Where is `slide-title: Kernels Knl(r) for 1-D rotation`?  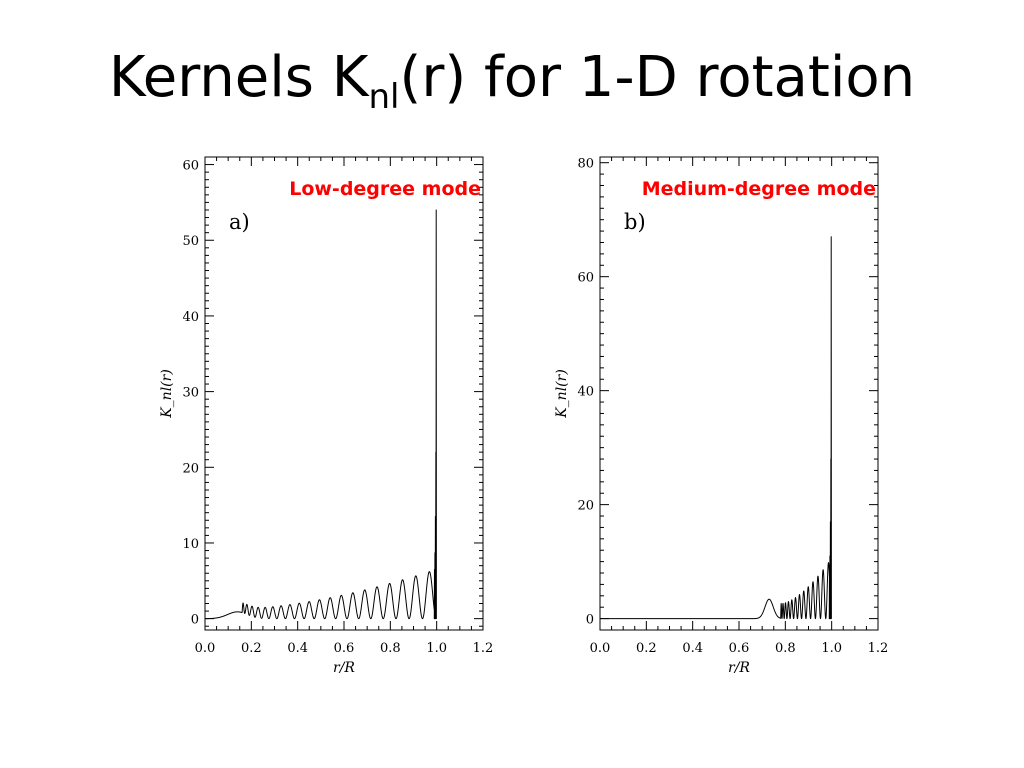 slide-title: Kernels Knl(r) for 1-D rotation is located at coordinates (512, 79).